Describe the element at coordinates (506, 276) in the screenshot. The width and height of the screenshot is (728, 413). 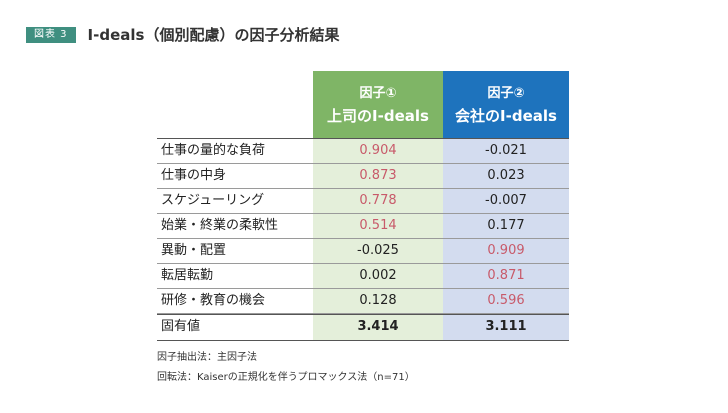
I see `factor2-loading: 0.871` at that location.